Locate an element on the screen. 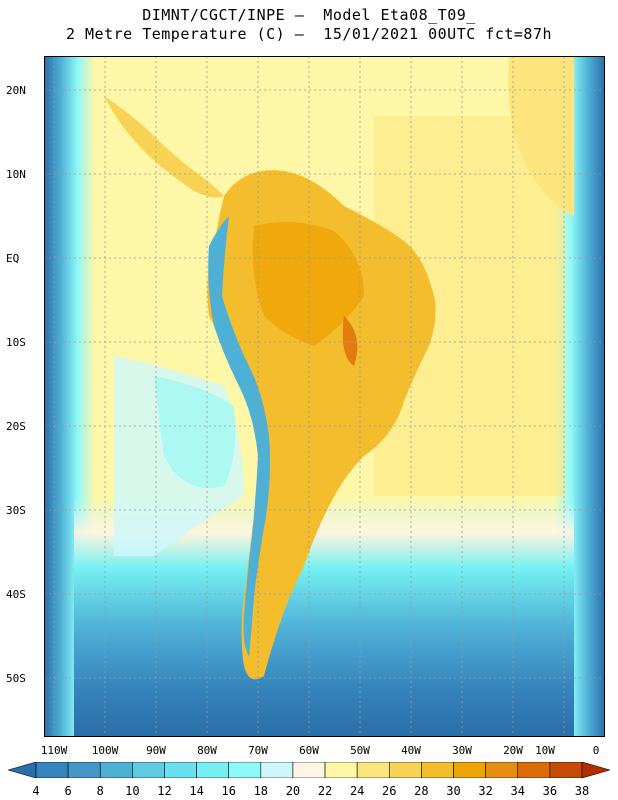 This screenshot has height=800, width=618. lat-label: 40S is located at coordinates (16, 594).